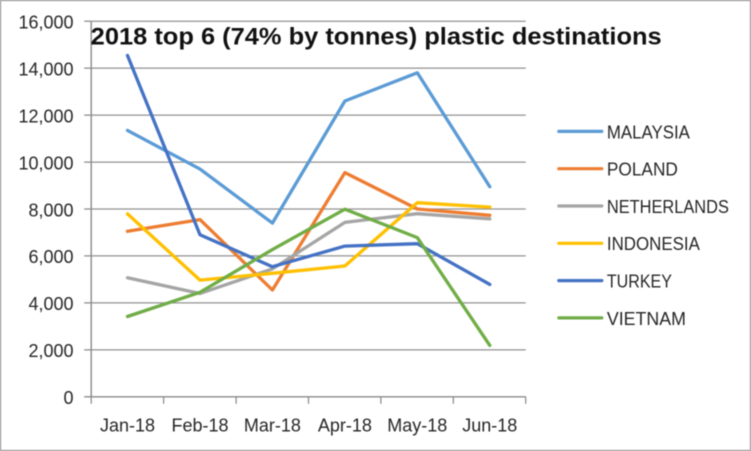  What do you see at coordinates (345, 425) in the screenshot?
I see `svg-text: Apr-18` at bounding box center [345, 425].